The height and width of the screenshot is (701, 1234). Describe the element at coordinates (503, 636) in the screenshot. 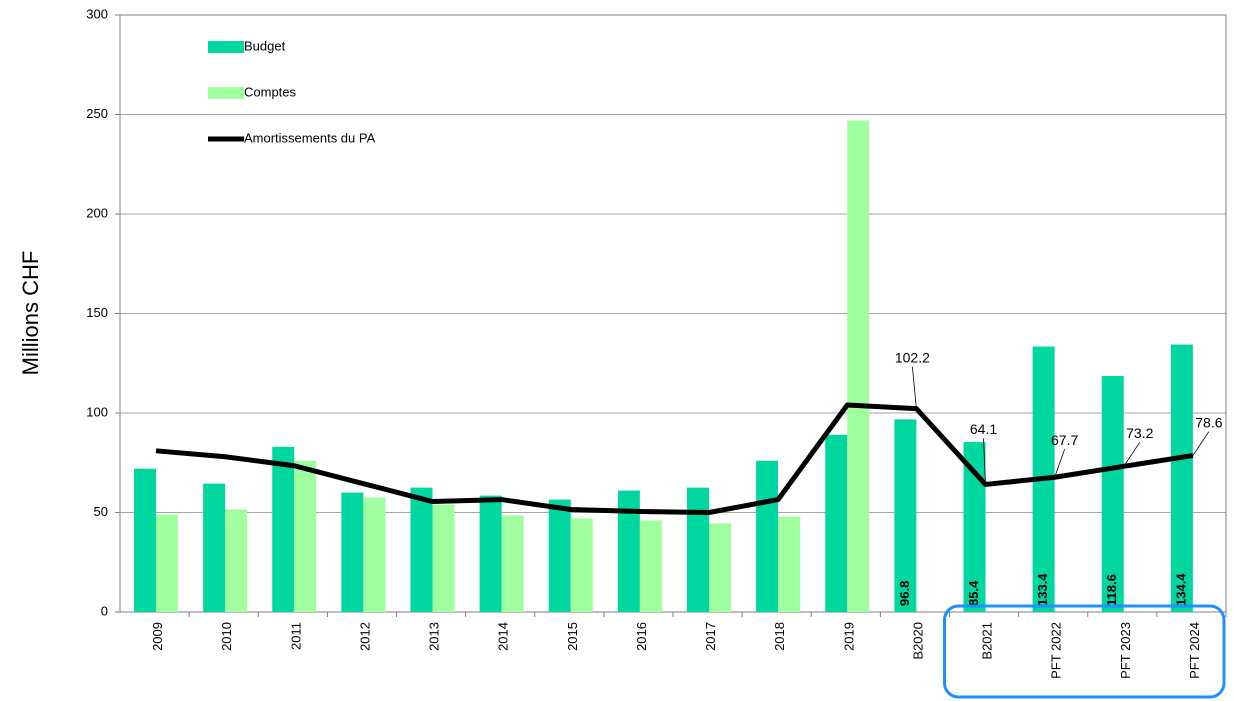

I see `x-tick-label: 2014` at that location.